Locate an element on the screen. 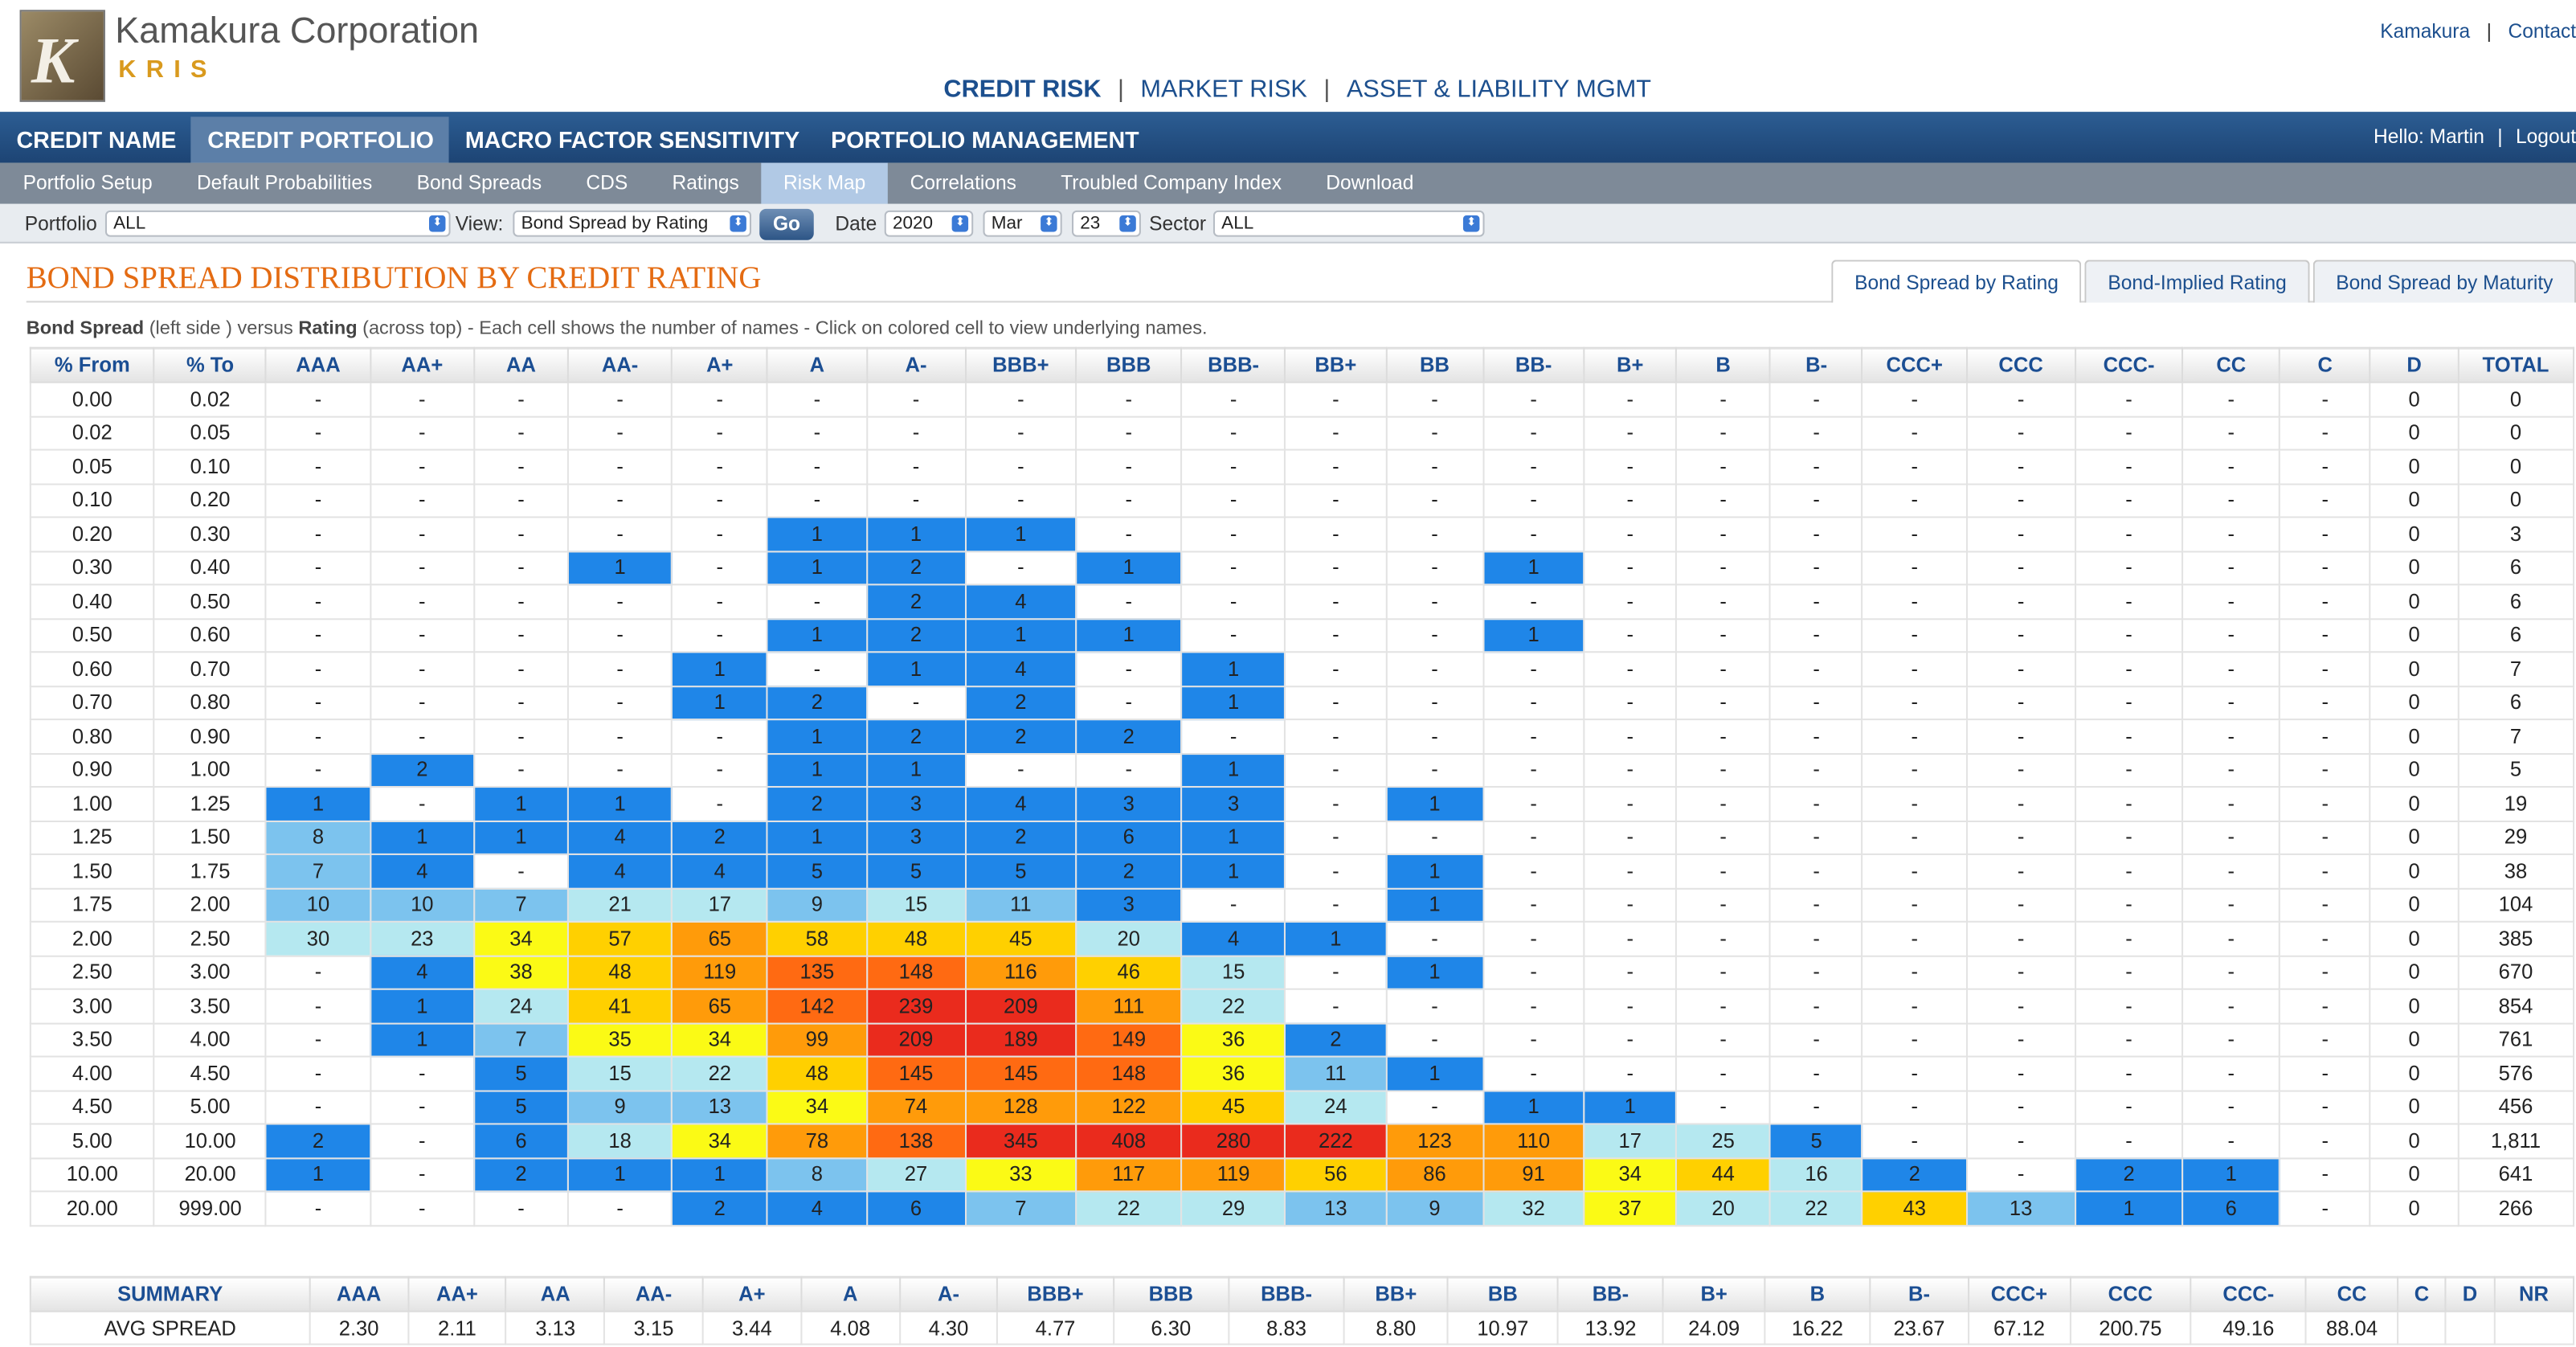  risk-map-cell: 116 is located at coordinates (1021, 972).